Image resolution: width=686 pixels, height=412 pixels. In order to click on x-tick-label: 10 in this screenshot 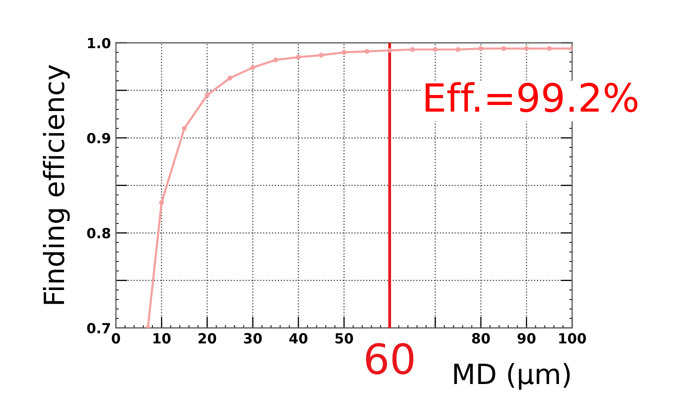, I will do `click(162, 338)`.